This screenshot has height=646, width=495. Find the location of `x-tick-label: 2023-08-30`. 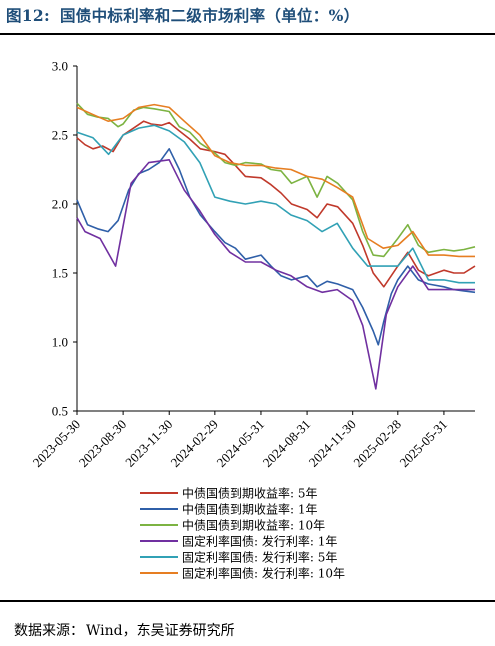

x-tick-label: 2023-08-30 is located at coordinates (103, 444).